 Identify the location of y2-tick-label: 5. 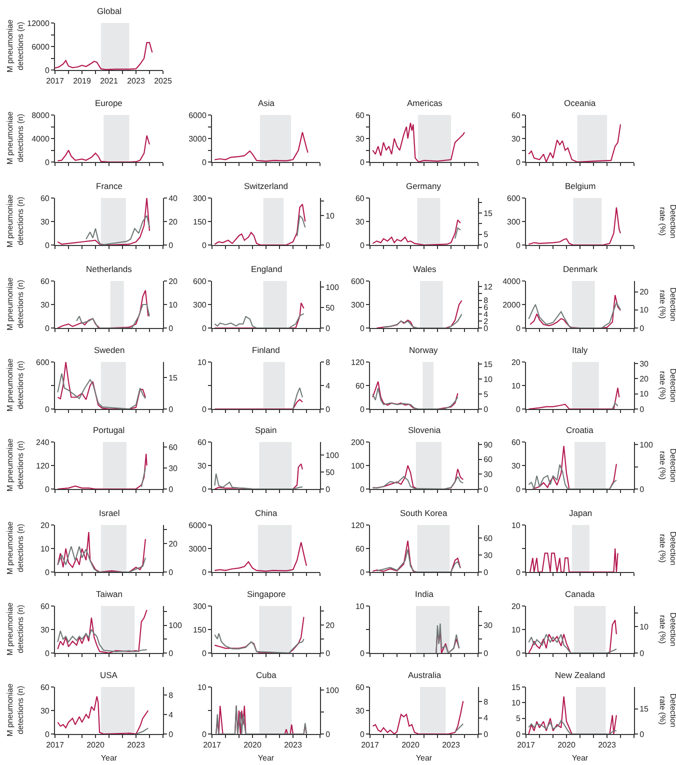
(486, 235).